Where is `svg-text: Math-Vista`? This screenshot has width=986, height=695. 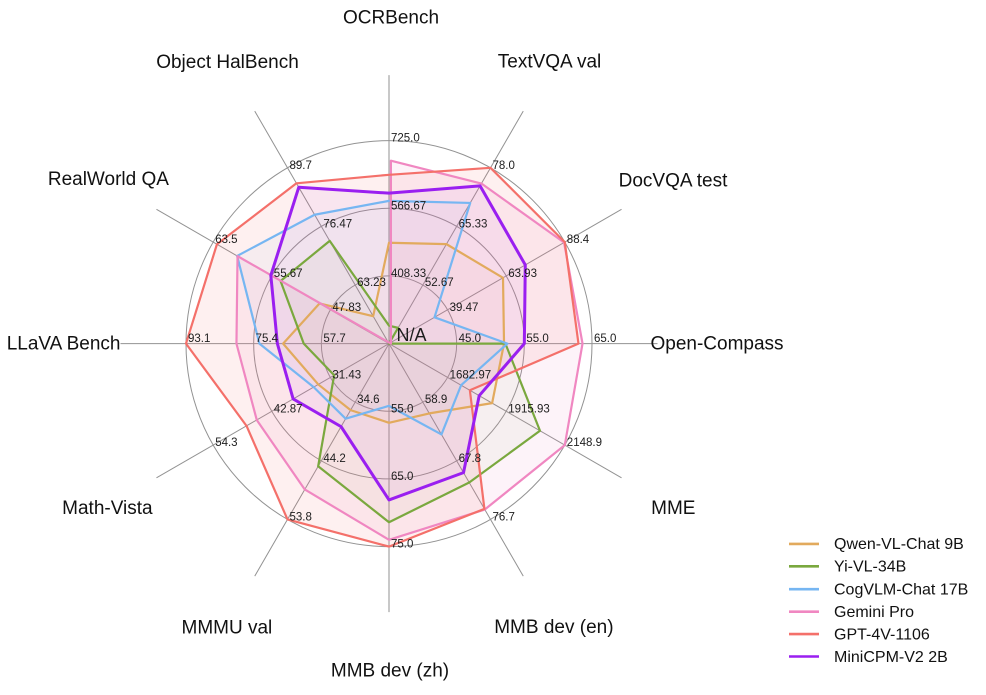
svg-text: Math-Vista is located at coordinates (107, 508).